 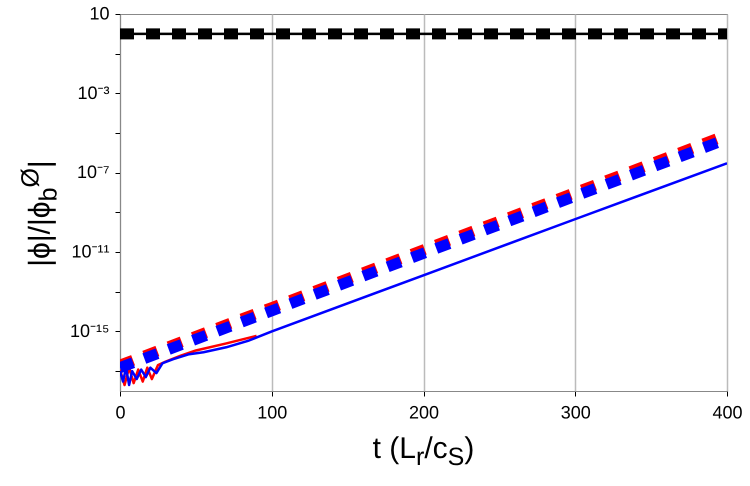 I want to click on x-tick-label: 400, so click(x=727, y=412).